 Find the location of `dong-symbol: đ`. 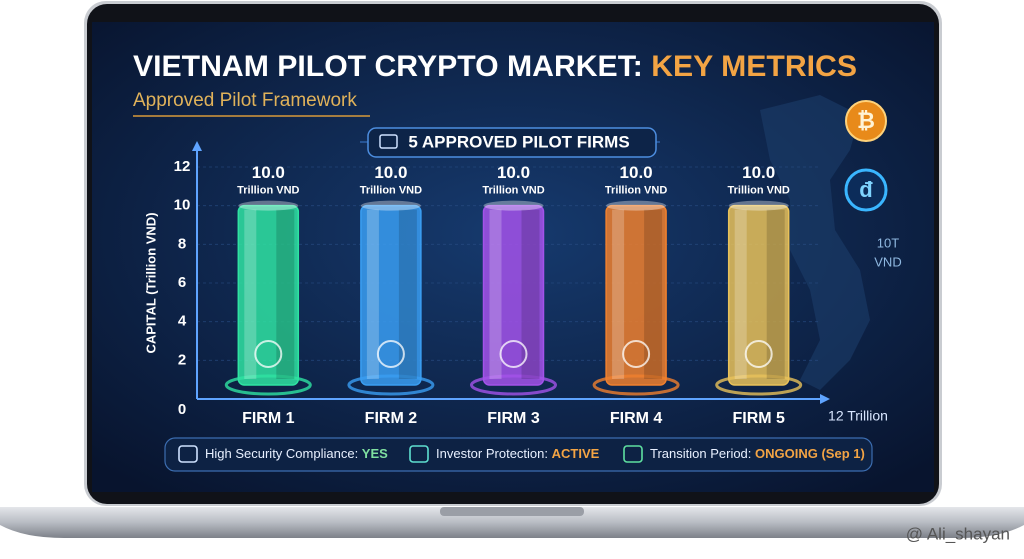

dong-symbol: đ is located at coordinates (866, 189).